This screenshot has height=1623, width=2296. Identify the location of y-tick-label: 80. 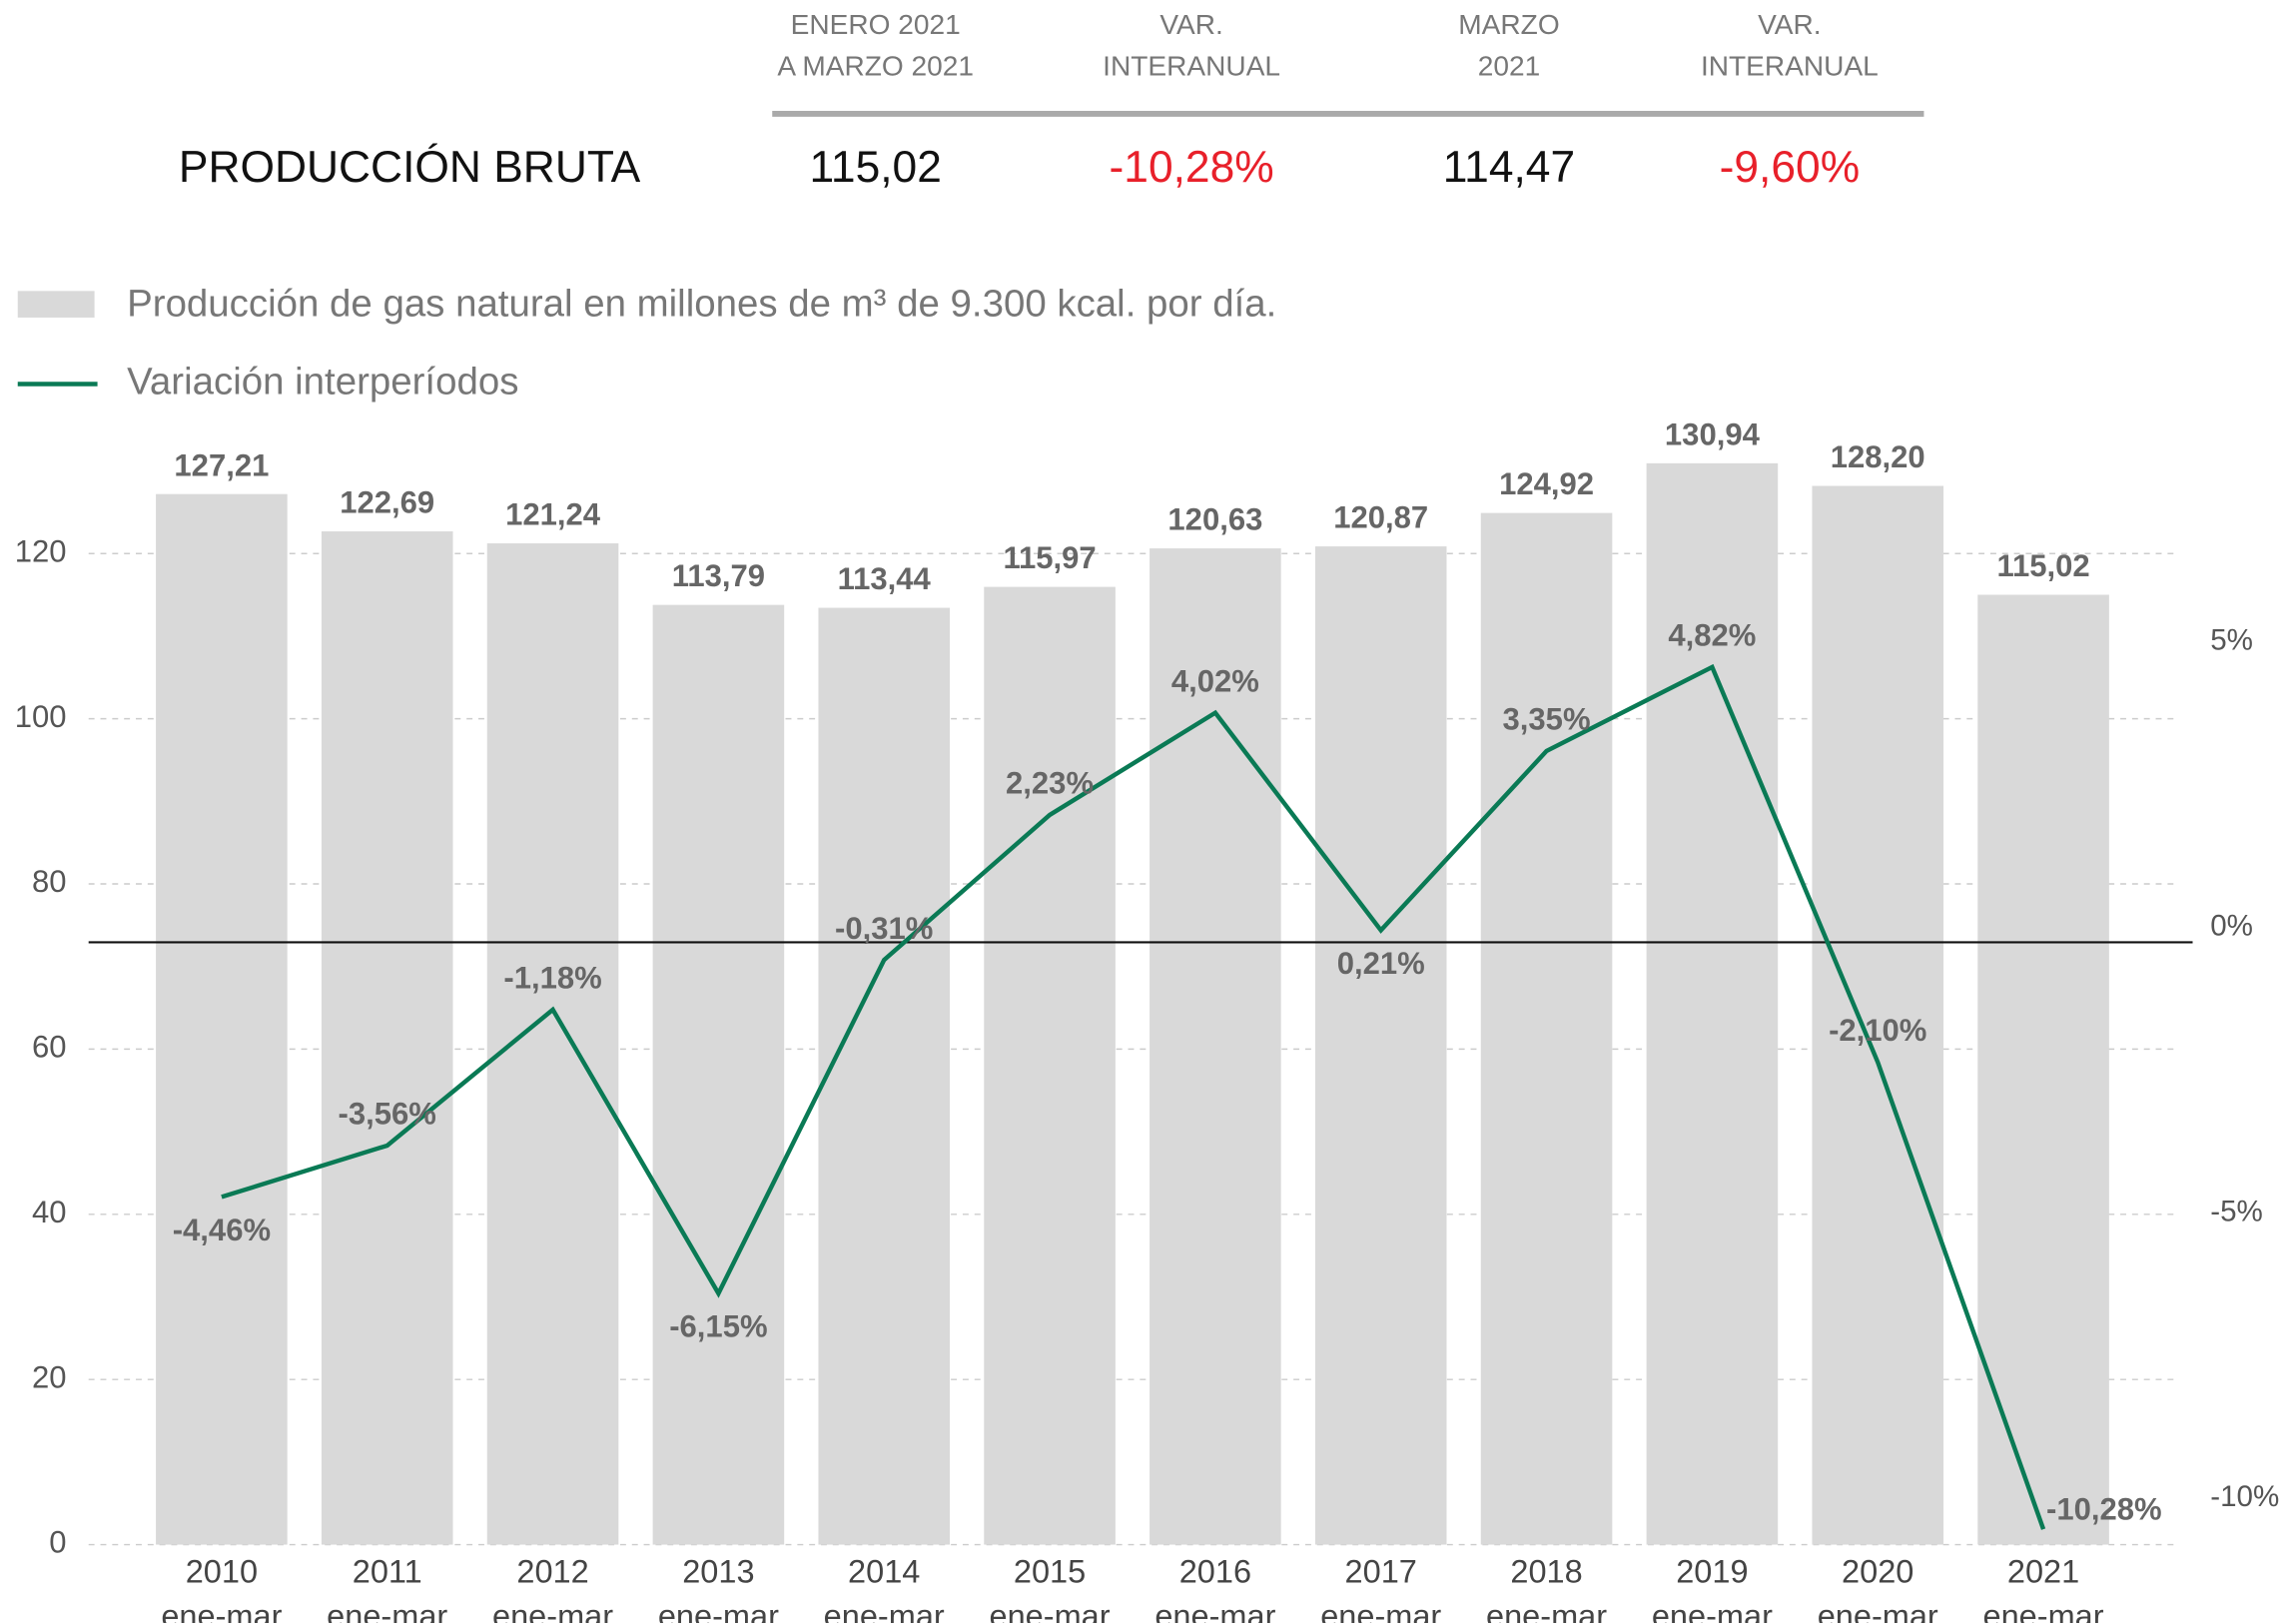
(49, 881).